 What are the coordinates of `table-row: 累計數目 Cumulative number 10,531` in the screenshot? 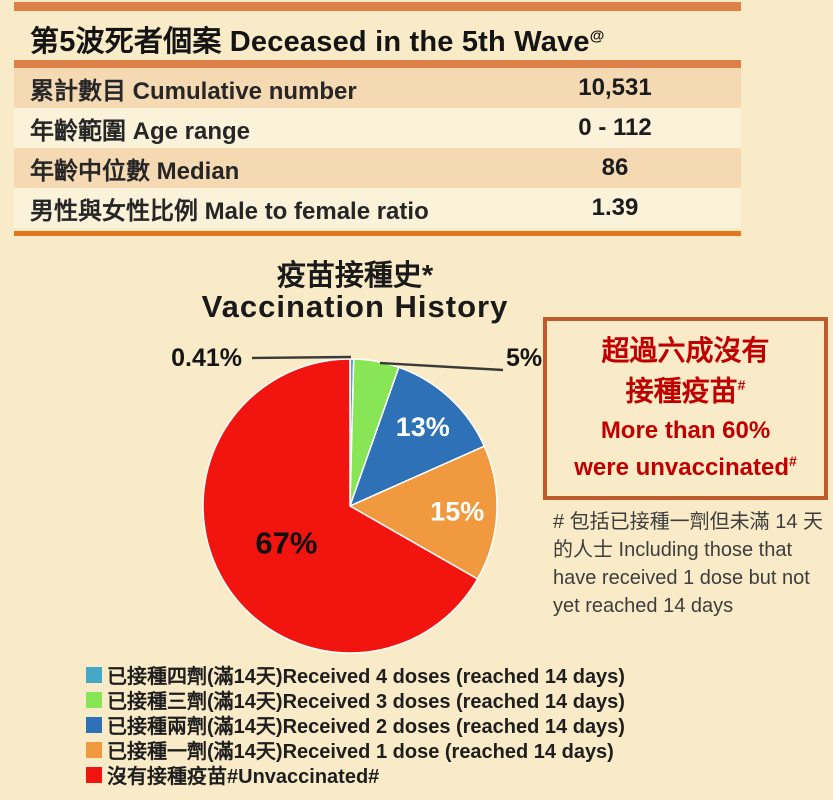 It's located at (377, 88).